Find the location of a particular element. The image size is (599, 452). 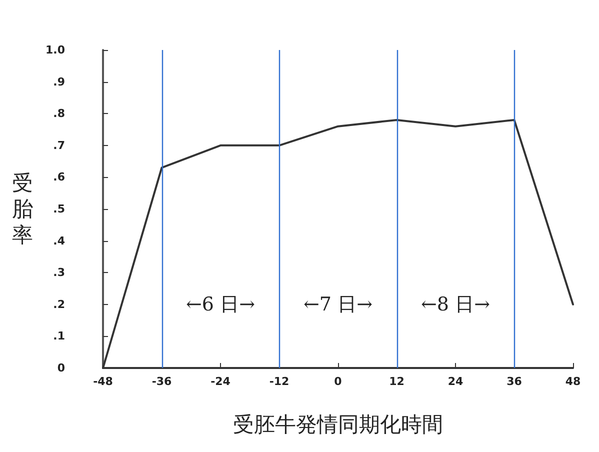

annotation: ←6 日→ is located at coordinates (221, 304).